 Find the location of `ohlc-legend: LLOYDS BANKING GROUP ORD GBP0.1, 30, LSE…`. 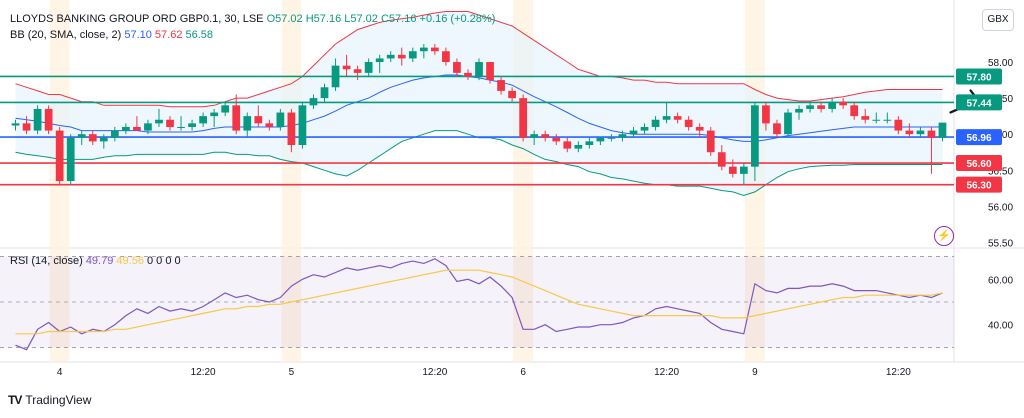

ohlc-legend: LLOYDS BANKING GROUP ORD GBP0.1, 30, LSE… is located at coordinates (252, 19).